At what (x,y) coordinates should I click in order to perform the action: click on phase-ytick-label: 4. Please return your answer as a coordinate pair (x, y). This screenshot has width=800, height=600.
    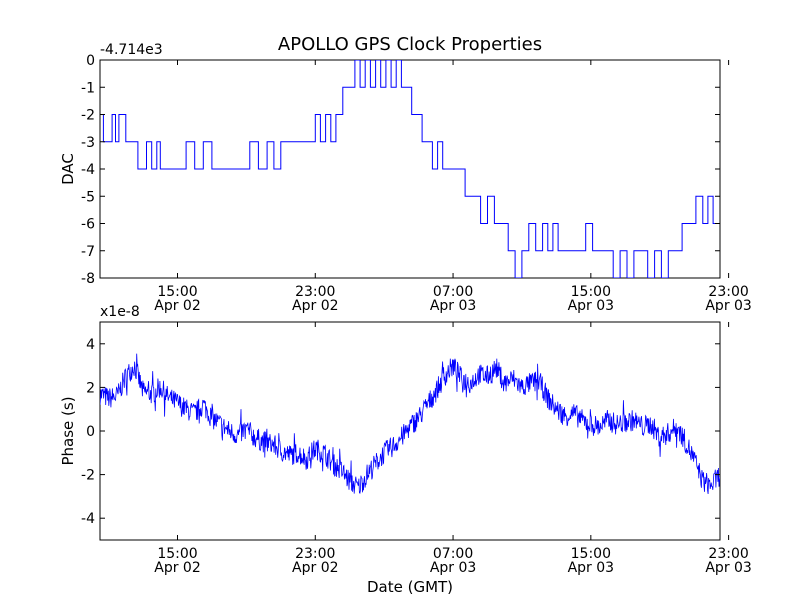
    Looking at the image, I should click on (90, 345).